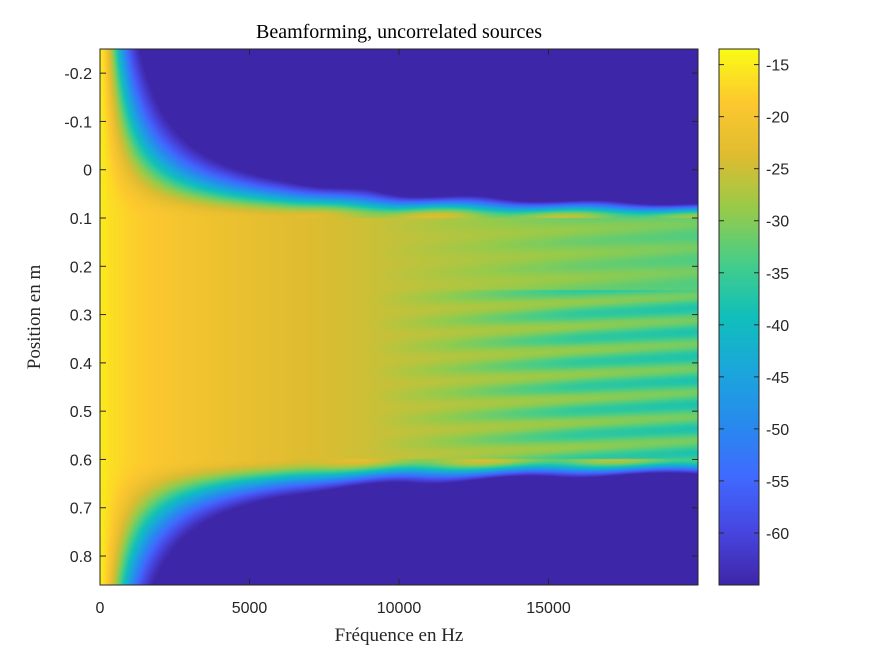 The image size is (875, 656). Describe the element at coordinates (399, 32) in the screenshot. I see `chart-title: Beamforming, uncorrelated sources` at that location.